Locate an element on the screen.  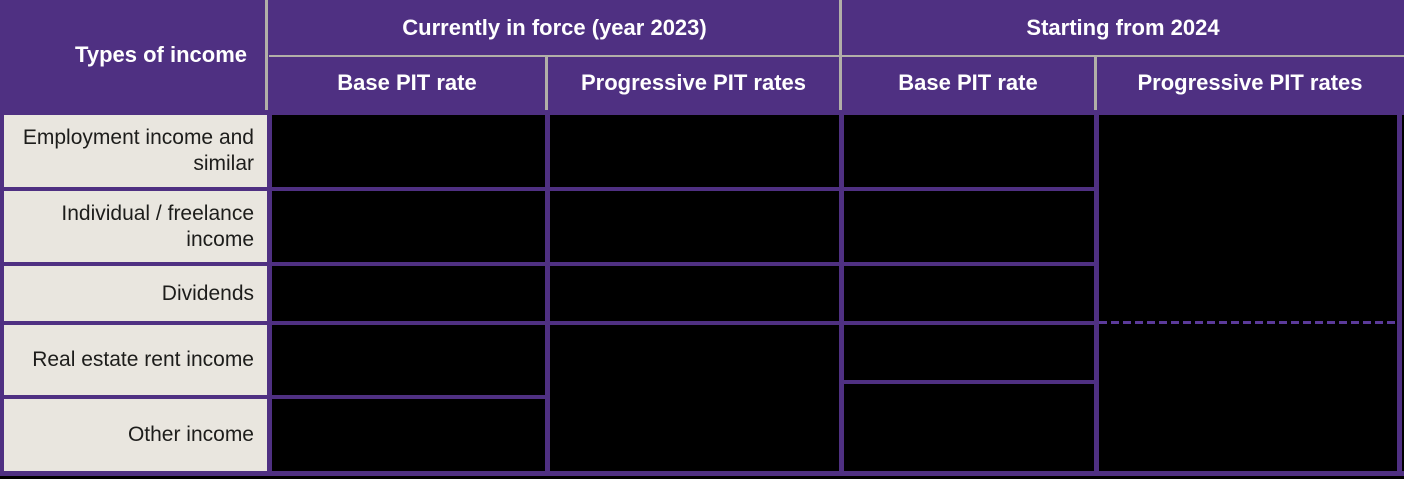
grid-line-header-bottom is located at coordinates (702, 112).